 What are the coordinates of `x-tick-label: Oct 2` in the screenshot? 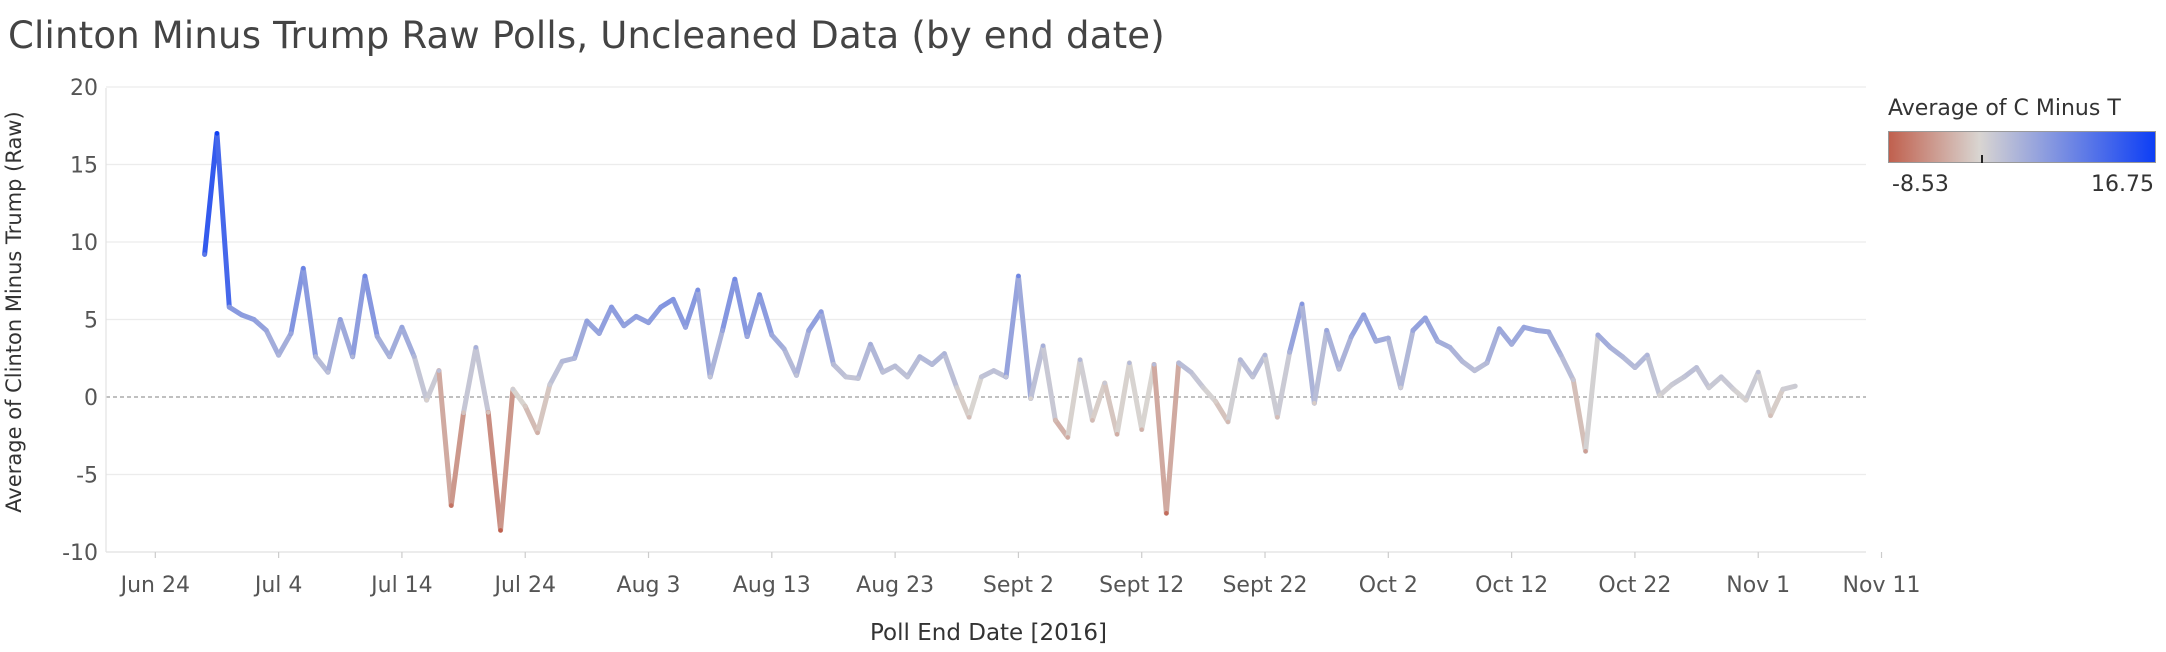 It's located at (1388, 585).